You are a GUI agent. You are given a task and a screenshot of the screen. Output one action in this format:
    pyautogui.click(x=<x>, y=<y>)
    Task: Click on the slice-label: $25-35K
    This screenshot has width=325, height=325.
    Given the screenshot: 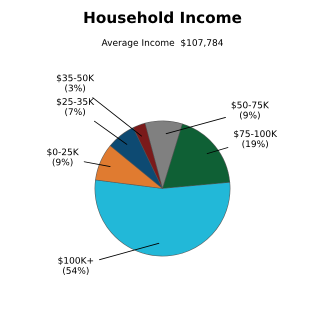 What is the action you would take?
    pyautogui.click(x=75, y=102)
    